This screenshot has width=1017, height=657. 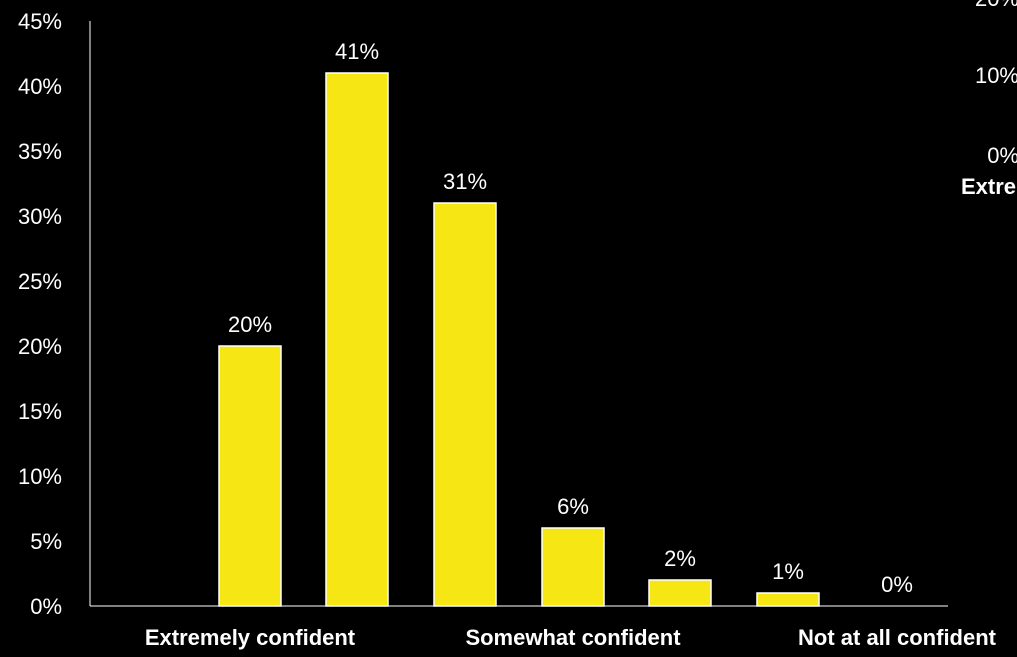 What do you see at coordinates (357, 51) in the screenshot?
I see `data-label: 41%` at bounding box center [357, 51].